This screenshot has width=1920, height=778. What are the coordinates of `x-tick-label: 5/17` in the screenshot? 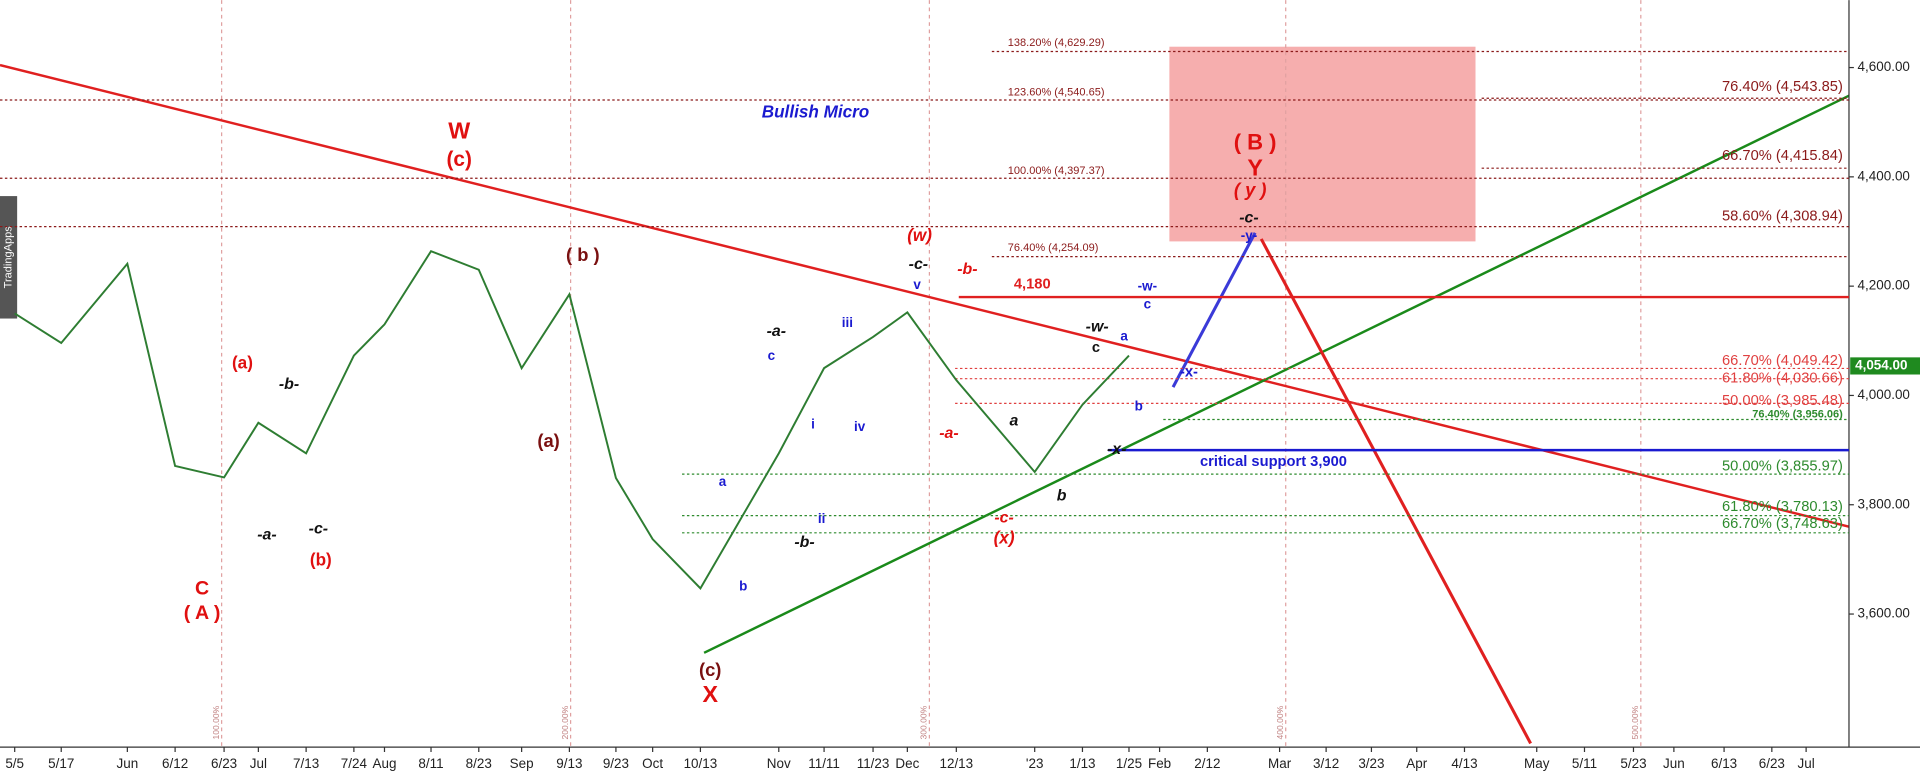 It's located at (61, 763).